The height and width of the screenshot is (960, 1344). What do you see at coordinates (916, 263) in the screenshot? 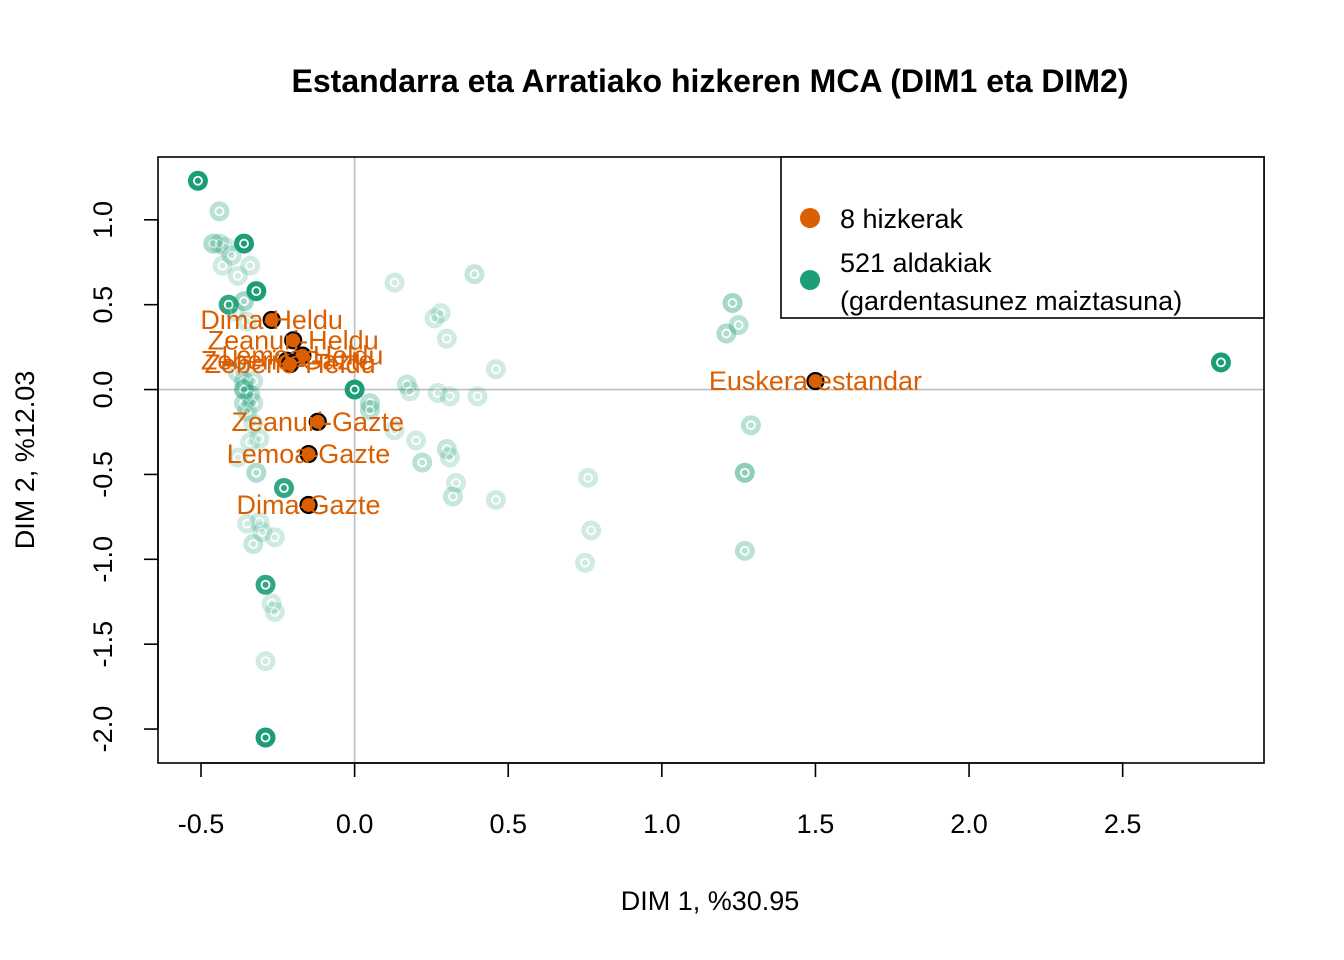
I see `legend-label-variants: 521 aldakiak` at bounding box center [916, 263].